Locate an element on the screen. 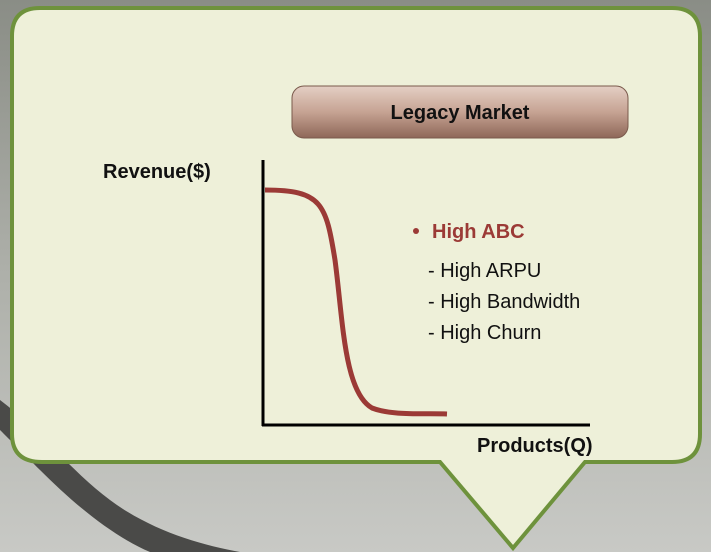  bullet is located at coordinates (416, 231).